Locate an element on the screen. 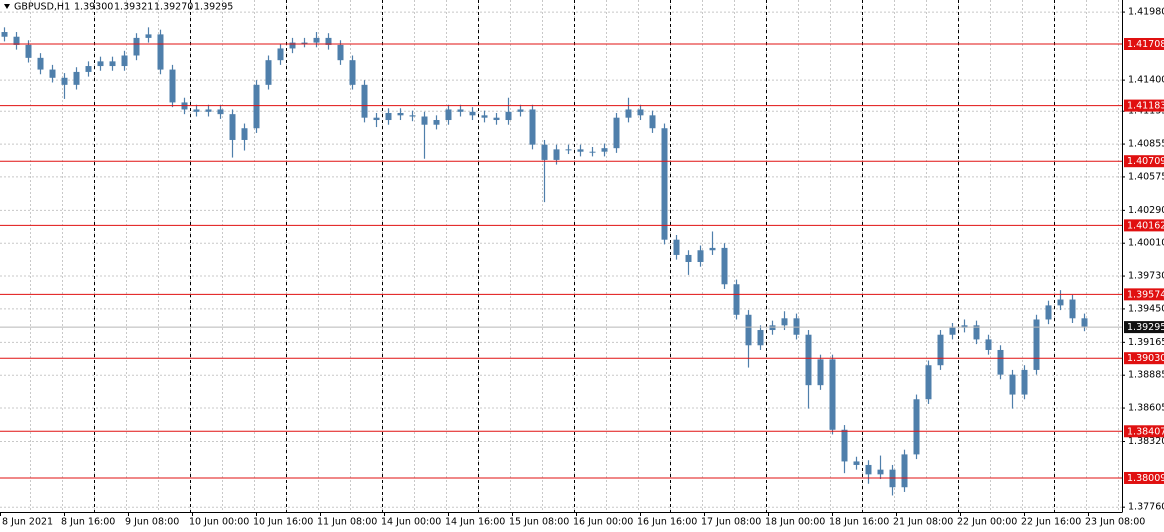 The image size is (1164, 532). current-price-label: 1.39295 is located at coordinates (1145, 327).